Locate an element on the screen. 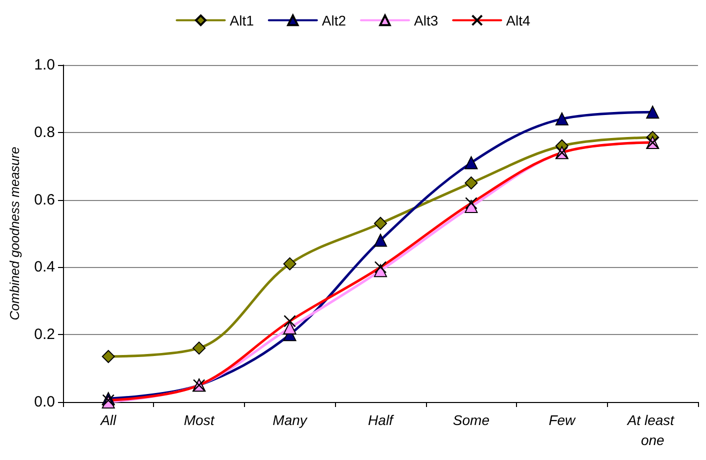 This screenshot has height=460, width=706. y-tick-label: 0.8 is located at coordinates (44, 132).